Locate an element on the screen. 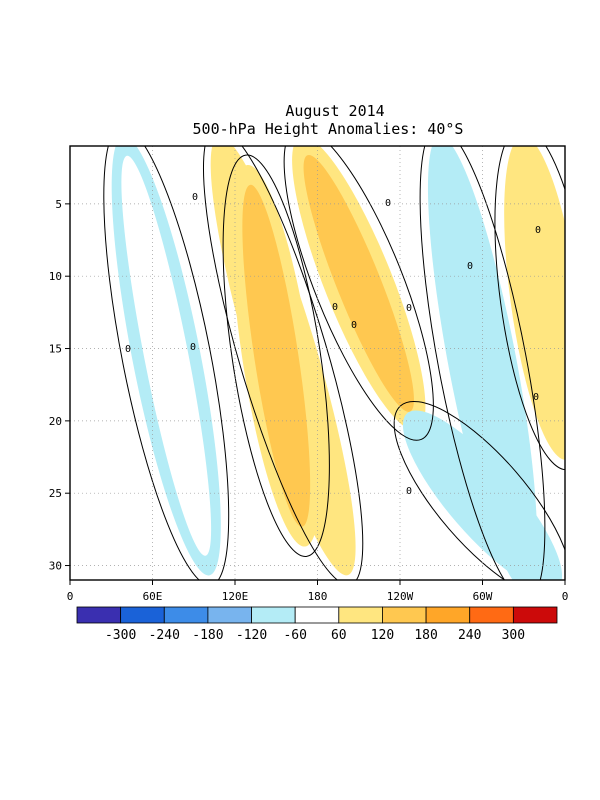  y-tick-label: 25 is located at coordinates (55, 493).